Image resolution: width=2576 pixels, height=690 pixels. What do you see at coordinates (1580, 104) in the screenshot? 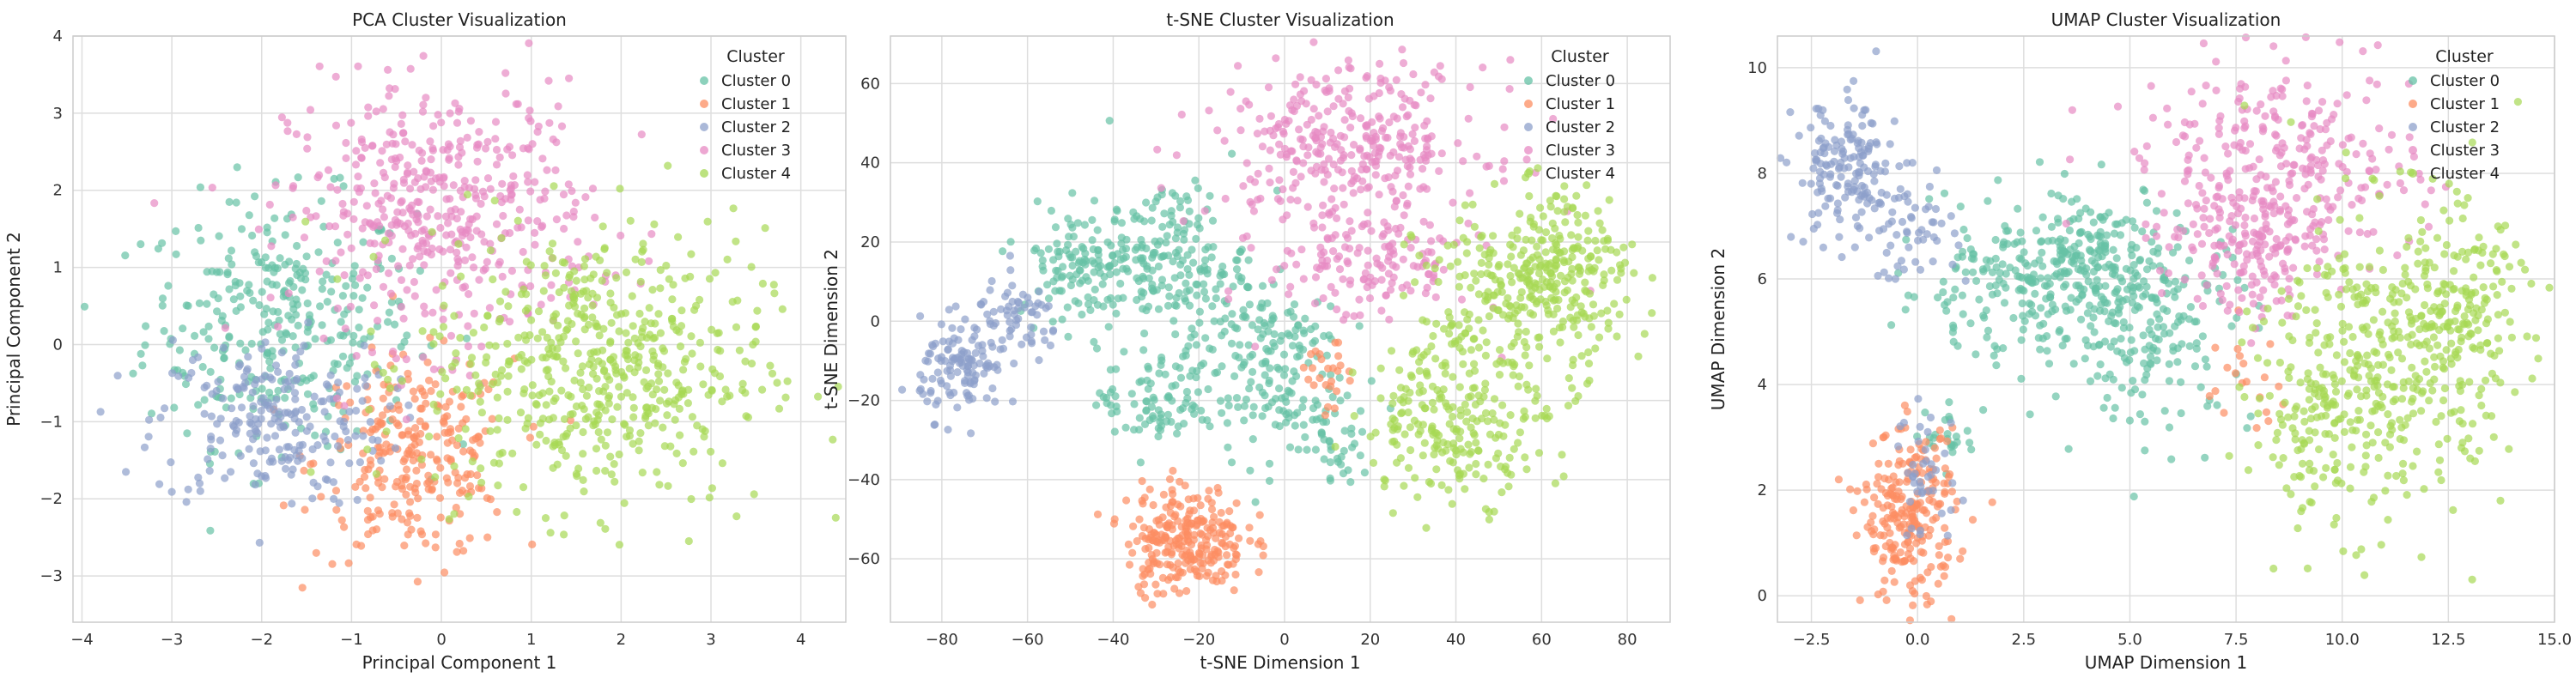
I see `legend-label: Cluster 1` at bounding box center [1580, 104].